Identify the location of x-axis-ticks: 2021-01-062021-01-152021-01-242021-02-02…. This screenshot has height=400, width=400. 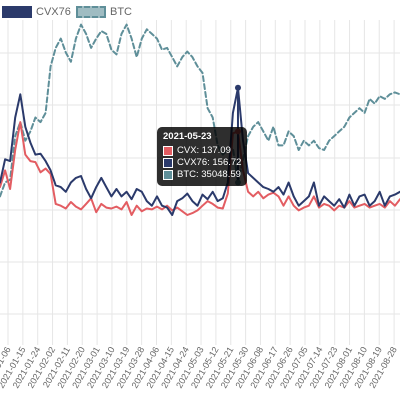
(199, 367).